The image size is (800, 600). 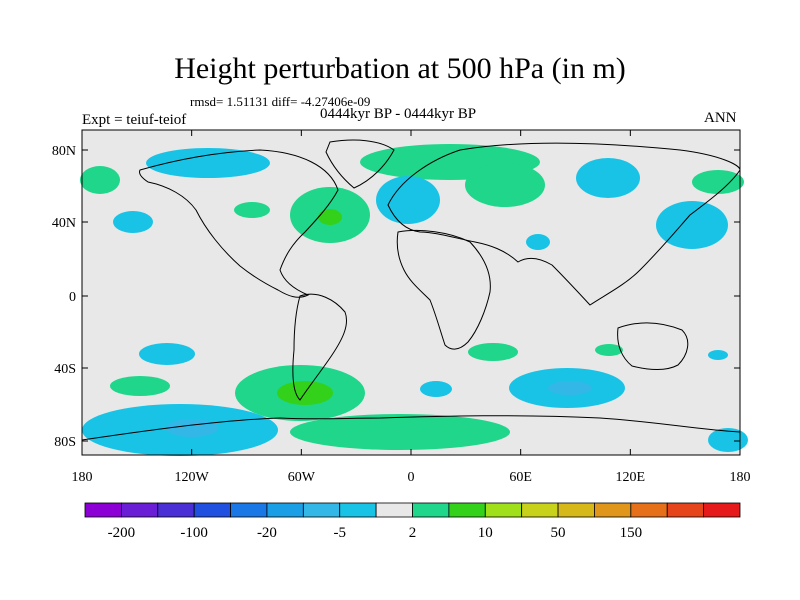 What do you see at coordinates (443, 289) in the screenshot?
I see `coastline-africa` at bounding box center [443, 289].